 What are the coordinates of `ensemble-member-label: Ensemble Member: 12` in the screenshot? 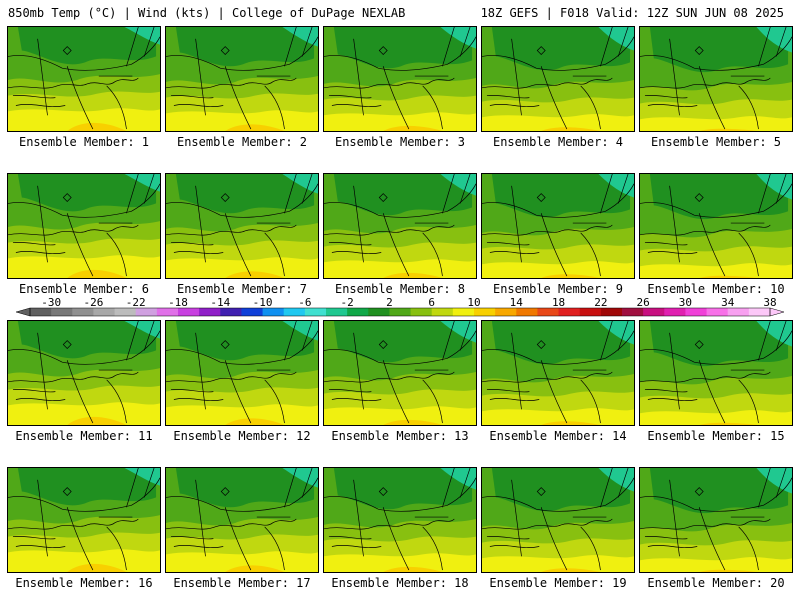 It's located at (242, 436).